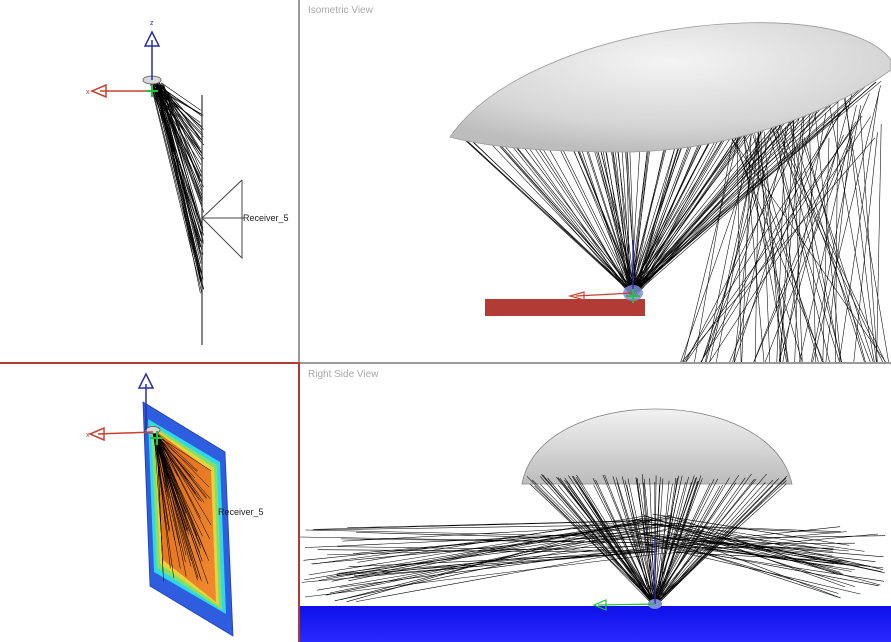 Image resolution: width=891 pixels, height=642 pixels. I want to click on viewport-bottom-left: Receiver_5 x, so click(149, 503).